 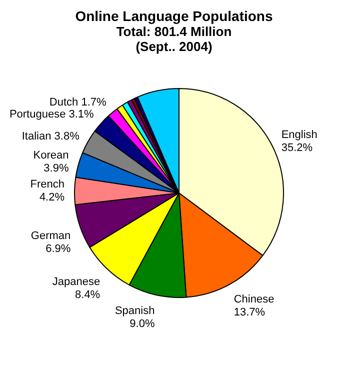 What do you see at coordinates (58, 249) in the screenshot?
I see `data-label: 6.9%` at bounding box center [58, 249].